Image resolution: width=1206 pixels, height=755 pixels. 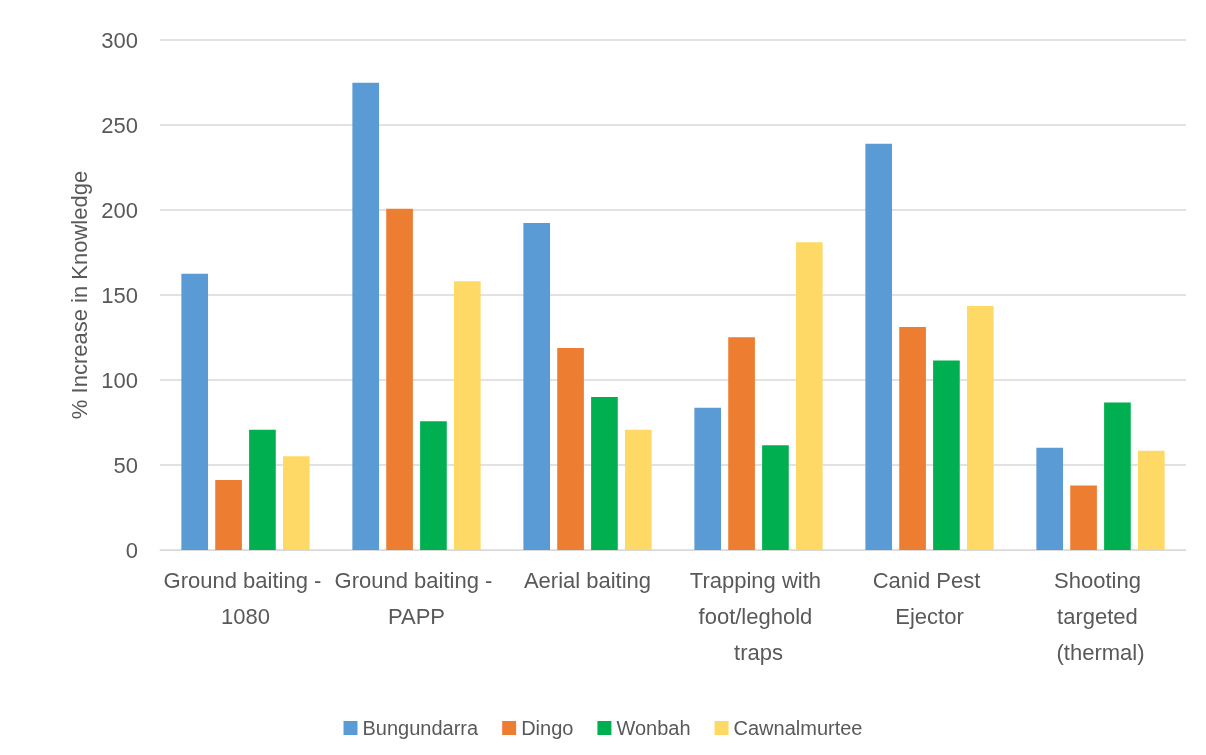 What do you see at coordinates (79, 295) in the screenshot?
I see `y-axis-title: % Increase in Knowledge` at bounding box center [79, 295].